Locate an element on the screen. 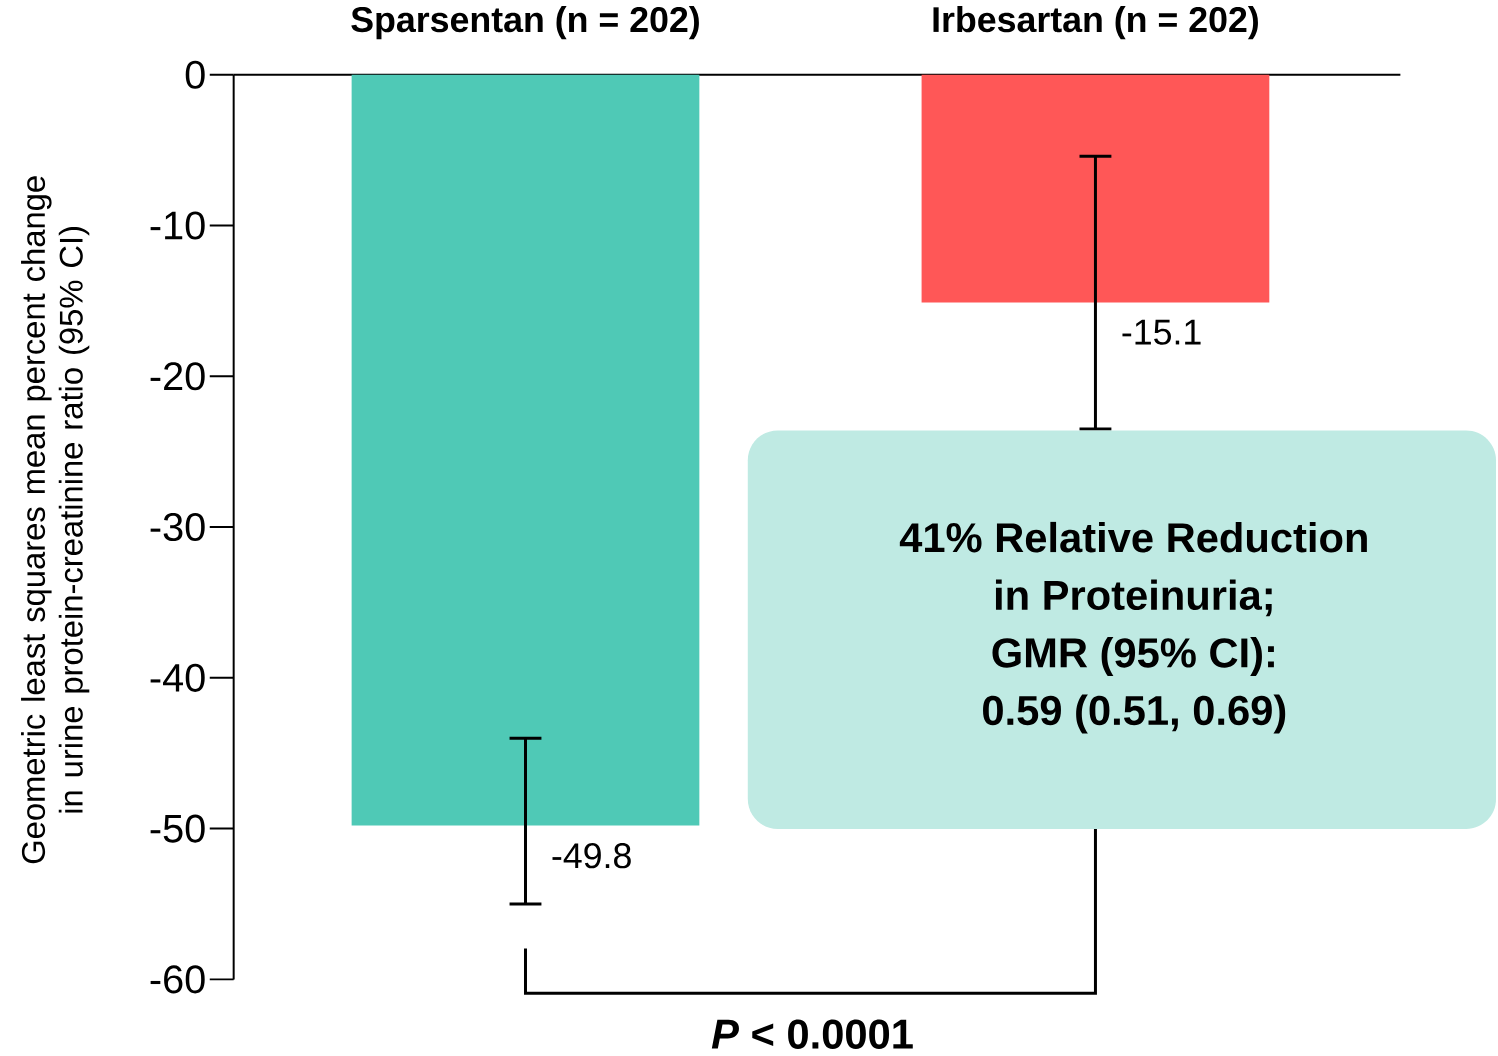 The width and height of the screenshot is (1498, 1056). y-tick-label: -30 is located at coordinates (177, 527).